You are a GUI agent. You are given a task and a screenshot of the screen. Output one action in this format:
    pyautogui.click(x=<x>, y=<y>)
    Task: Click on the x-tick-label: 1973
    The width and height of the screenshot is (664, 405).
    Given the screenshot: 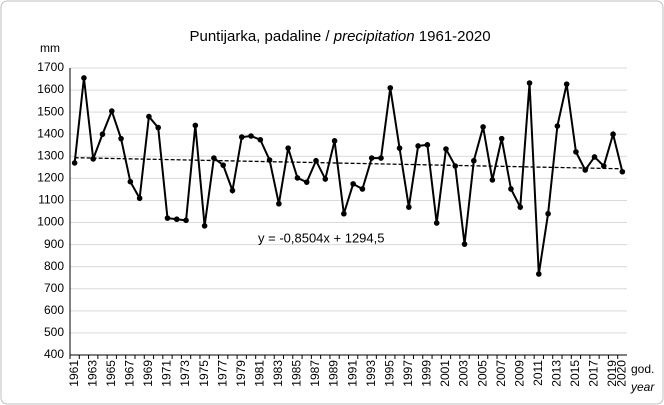 What is the action you would take?
    pyautogui.click(x=185, y=373)
    